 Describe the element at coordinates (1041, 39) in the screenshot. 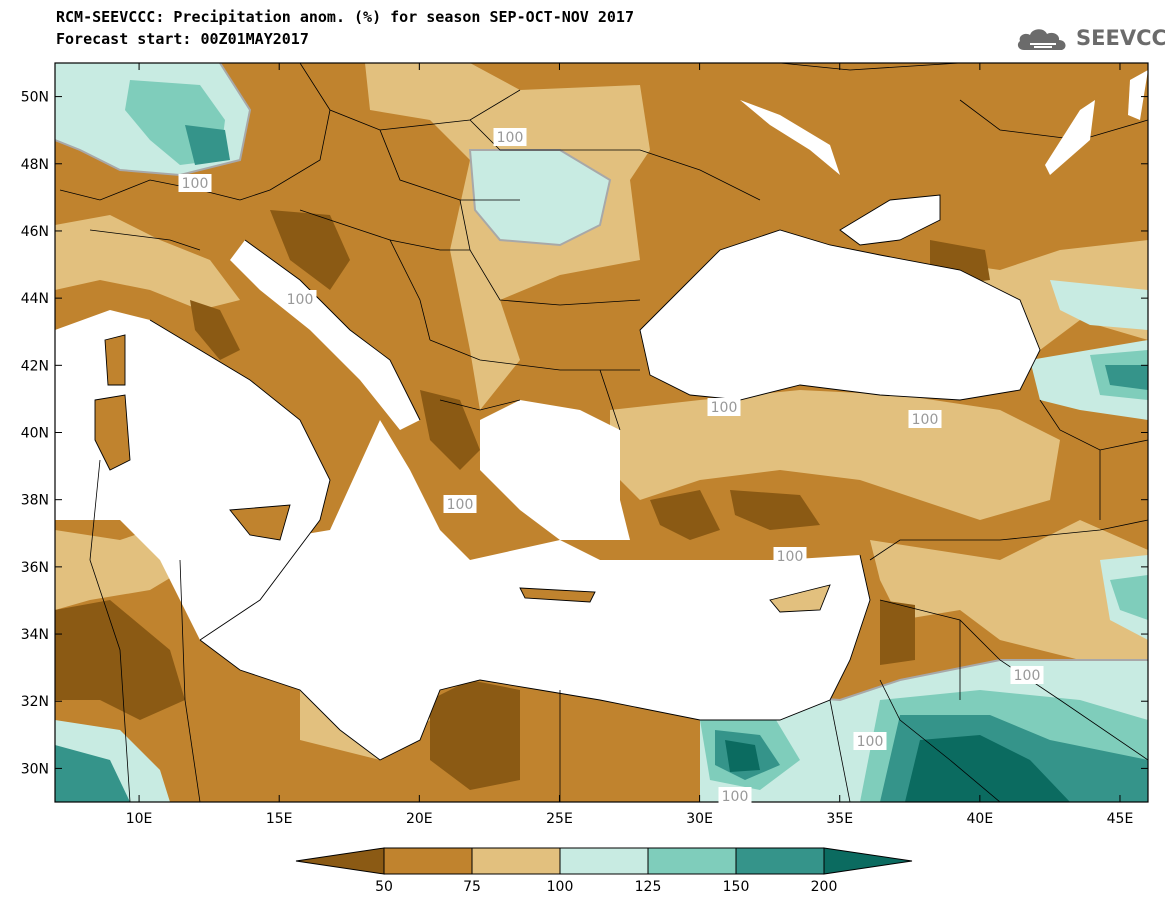

I see `cloud-logo-icon` at that location.